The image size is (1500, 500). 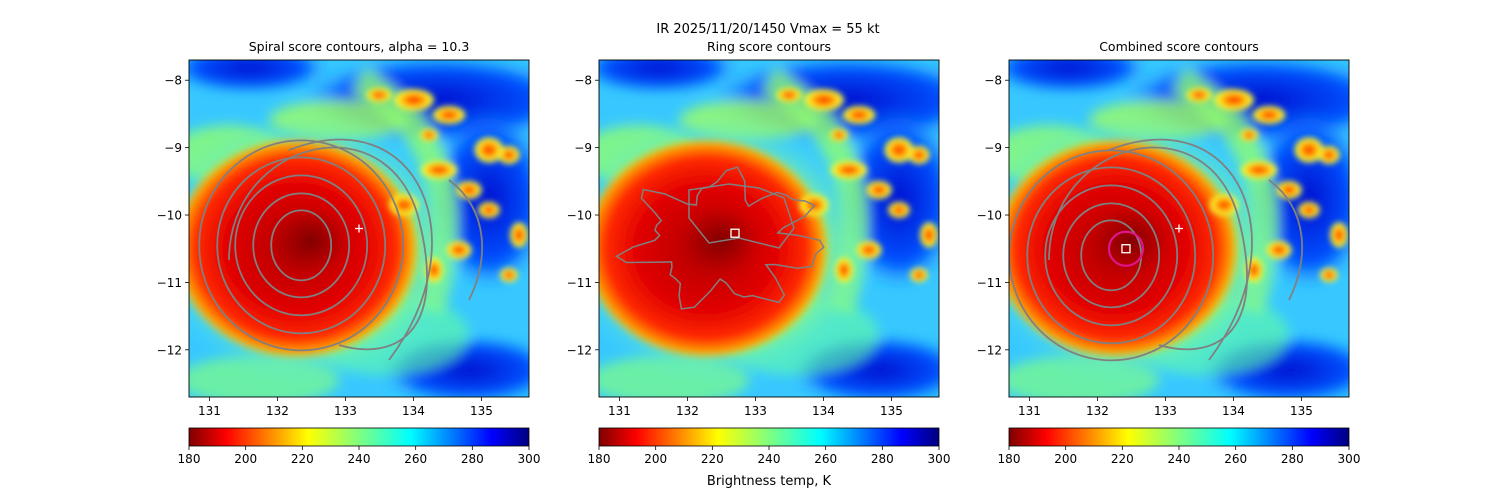 I want to click on colorbar-label: Brightness temp, K, so click(x=769, y=481).